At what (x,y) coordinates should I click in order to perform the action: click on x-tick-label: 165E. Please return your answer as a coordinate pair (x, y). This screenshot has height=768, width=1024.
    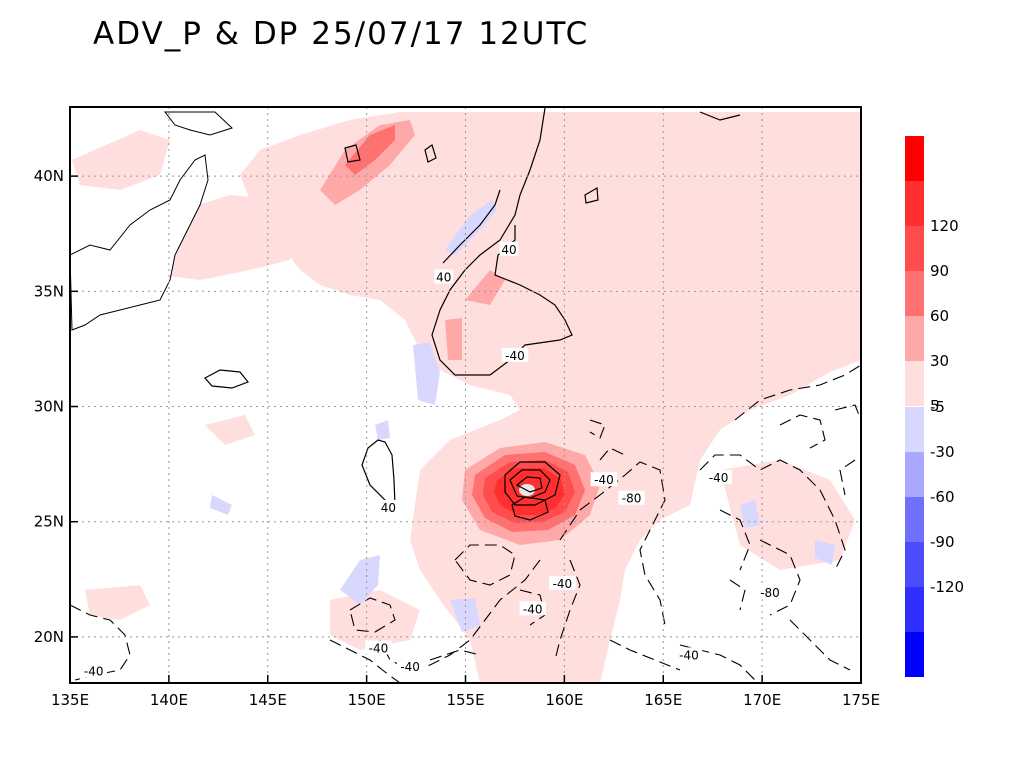
    Looking at the image, I should click on (663, 700).